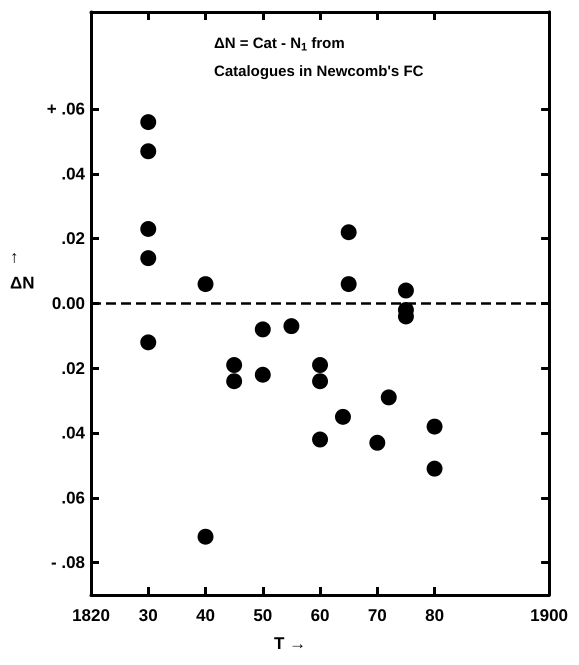  What do you see at coordinates (377, 615) in the screenshot?
I see `x-tick-label: 70` at bounding box center [377, 615].